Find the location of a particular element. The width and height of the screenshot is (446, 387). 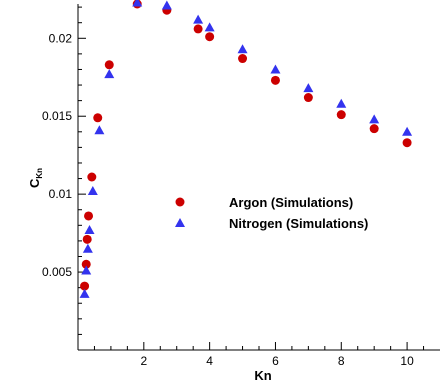

x-tick-label: 10 is located at coordinates (407, 361).